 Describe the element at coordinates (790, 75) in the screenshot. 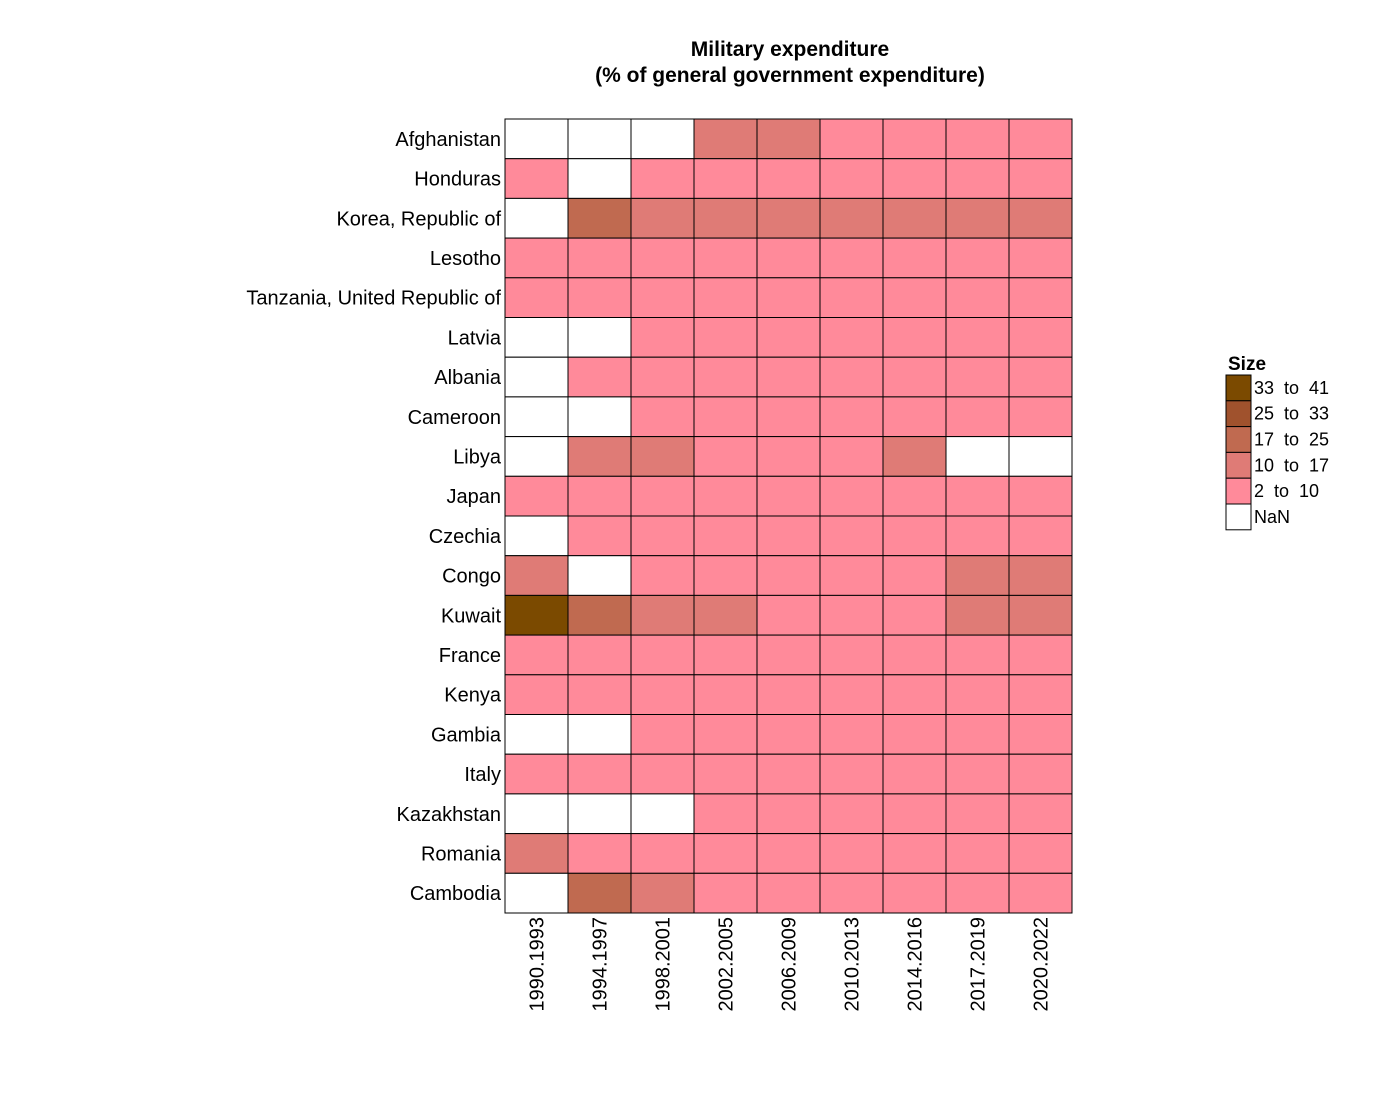

I see `chart-subtitle: (% of general government expenditure)` at that location.